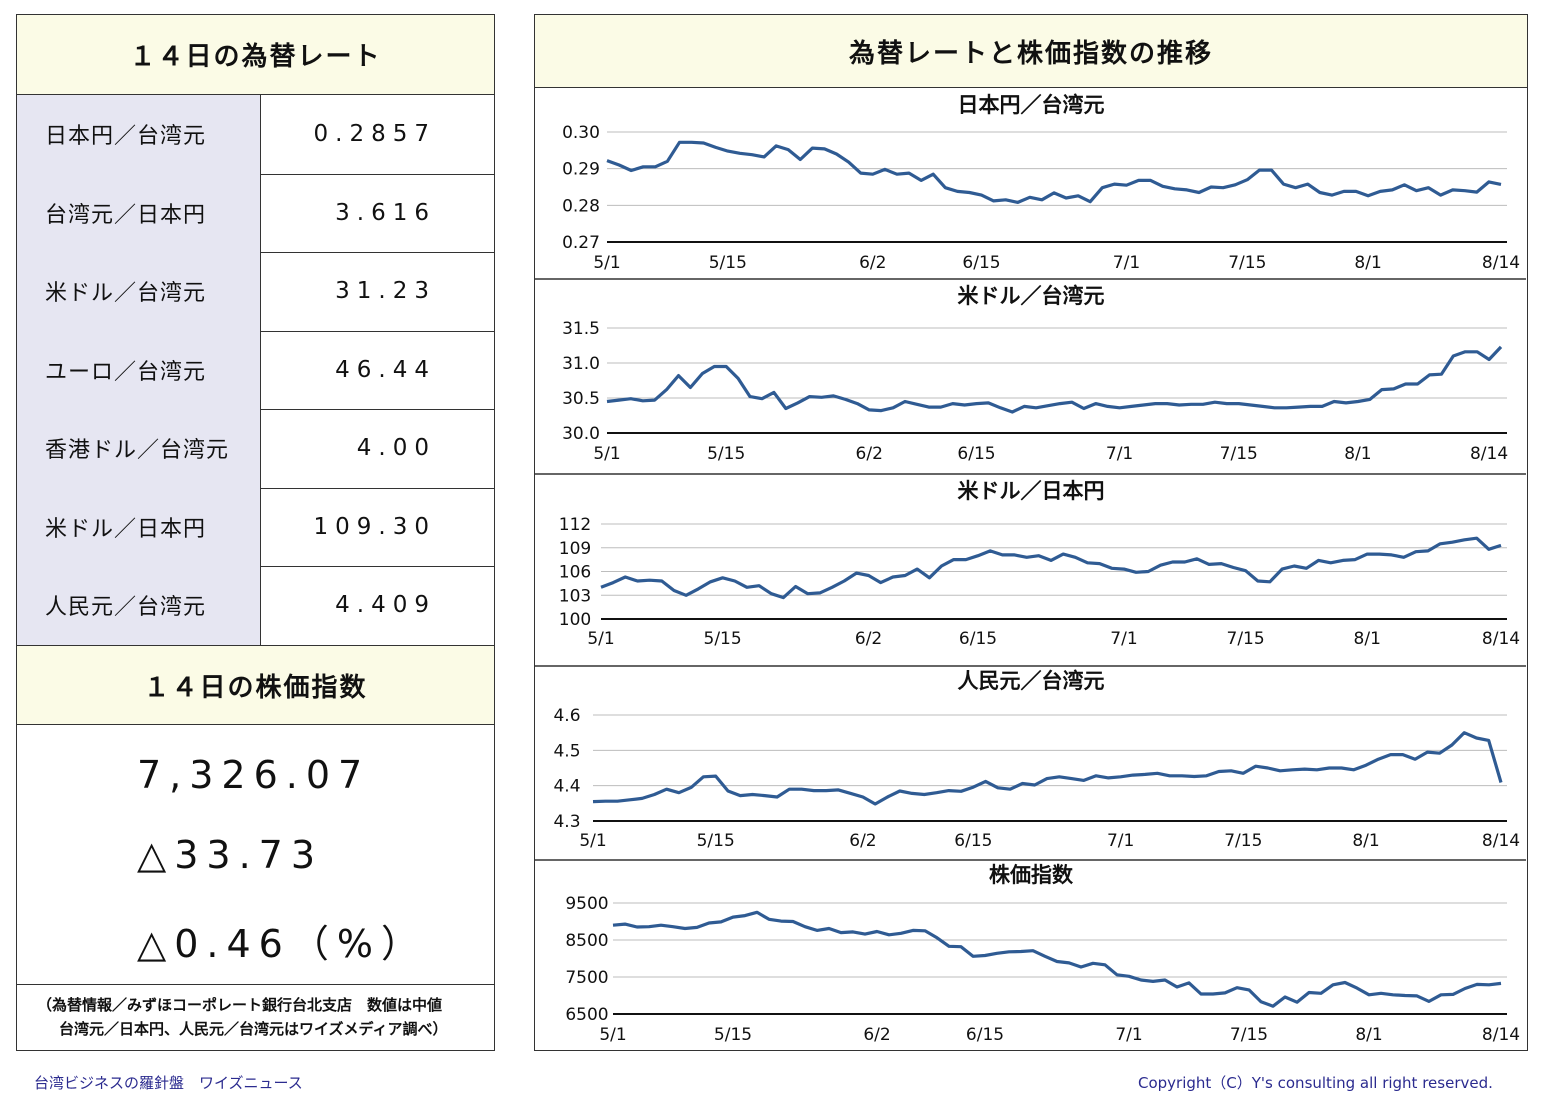 The image size is (1547, 1097). What do you see at coordinates (385, 291) in the screenshot?
I see `rate-value: 31.23` at bounding box center [385, 291].